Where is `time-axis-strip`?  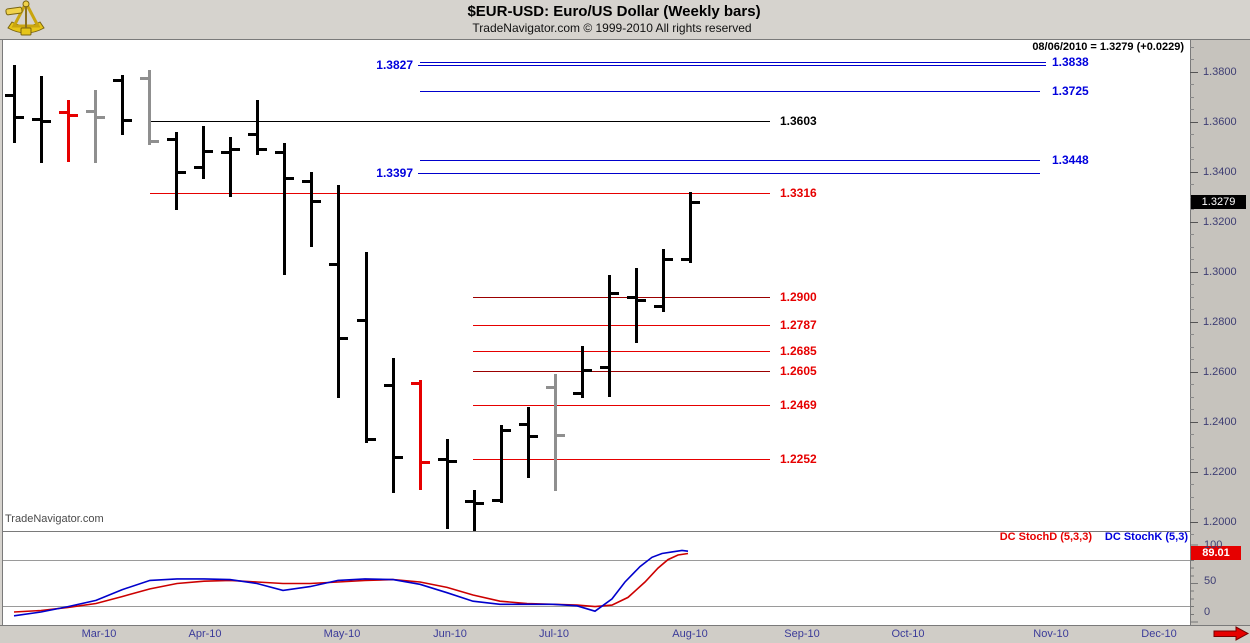
time-axis-strip is located at coordinates (625, 634).